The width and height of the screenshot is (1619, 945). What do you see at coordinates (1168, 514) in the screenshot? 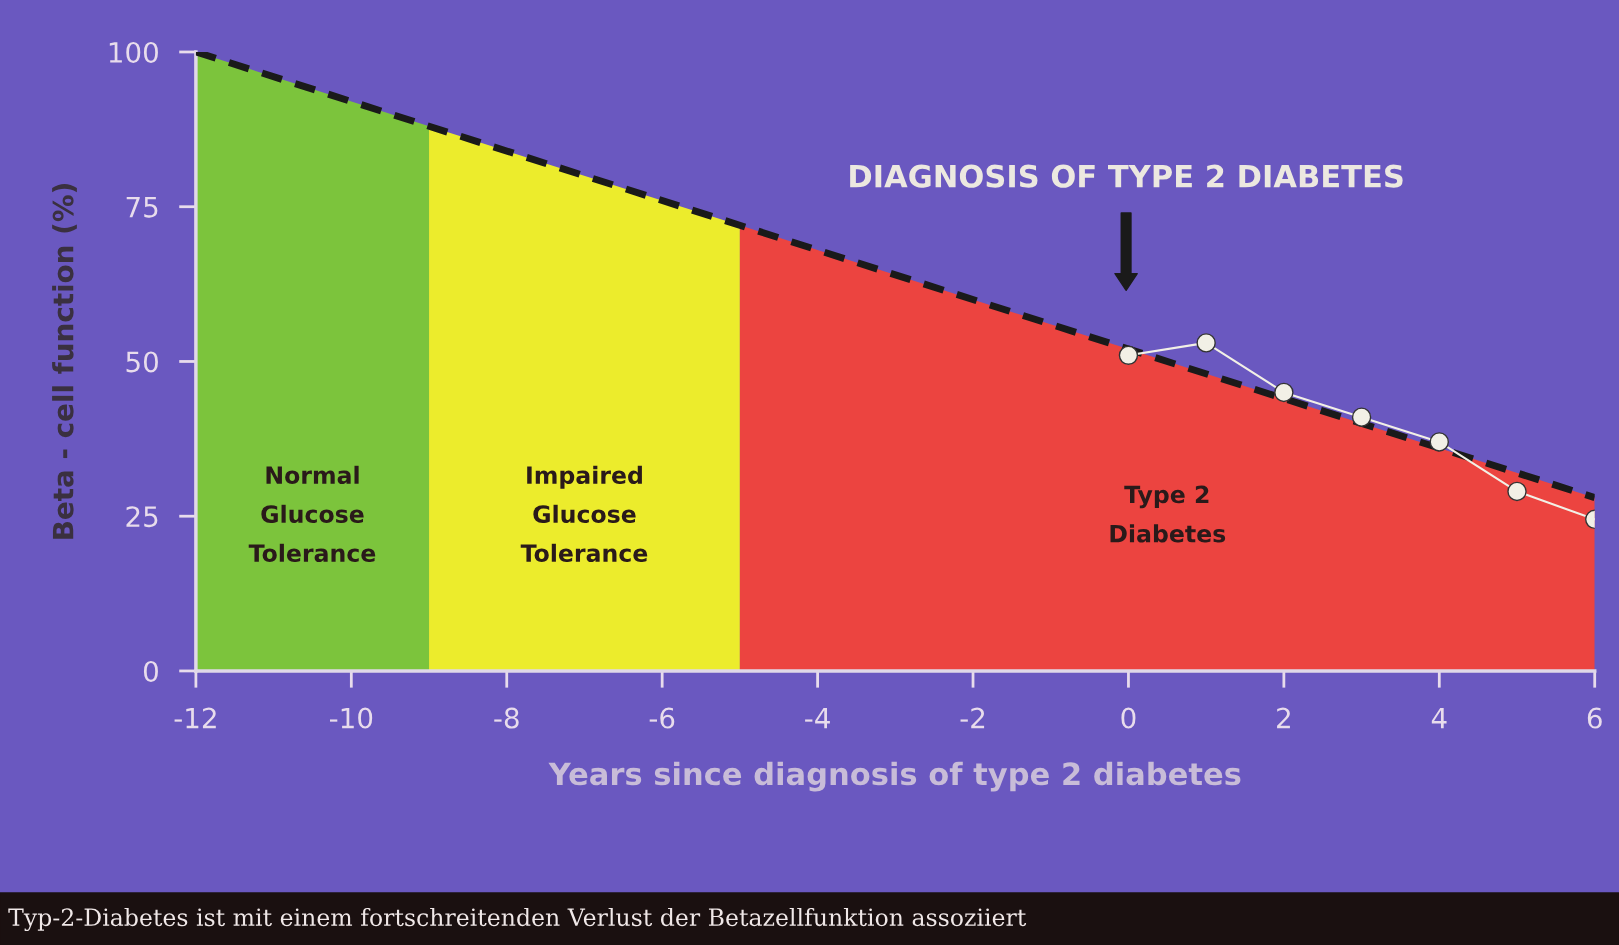
I see `band-label: Type 2 Diabetes` at bounding box center [1168, 514].